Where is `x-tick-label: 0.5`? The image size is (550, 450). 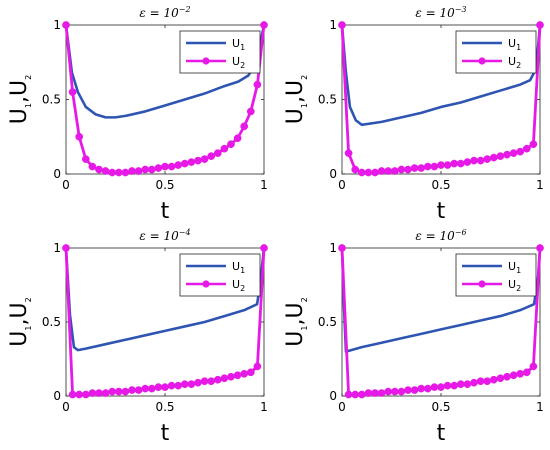 x-tick-label: 0.5 is located at coordinates (164, 407).